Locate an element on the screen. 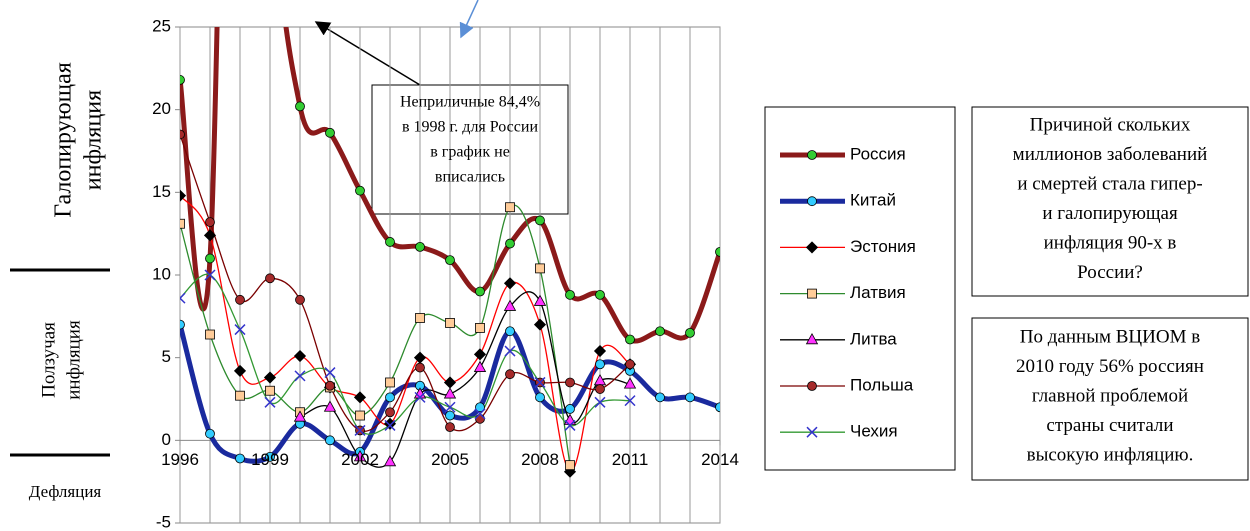 Image resolution: width=1250 pixels, height=531 pixels. annotation-text: в 1998 г. для России is located at coordinates (470, 127).